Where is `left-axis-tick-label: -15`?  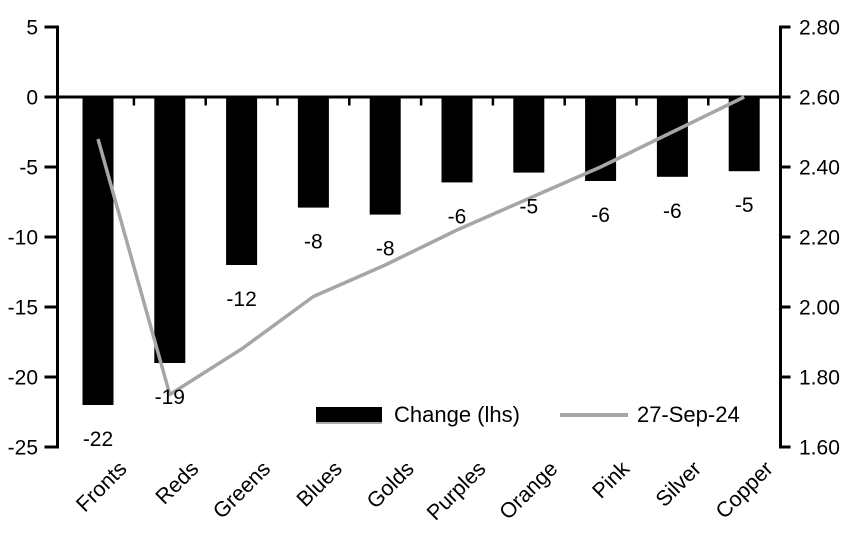 left-axis-tick-label: -15 is located at coordinates (23, 308).